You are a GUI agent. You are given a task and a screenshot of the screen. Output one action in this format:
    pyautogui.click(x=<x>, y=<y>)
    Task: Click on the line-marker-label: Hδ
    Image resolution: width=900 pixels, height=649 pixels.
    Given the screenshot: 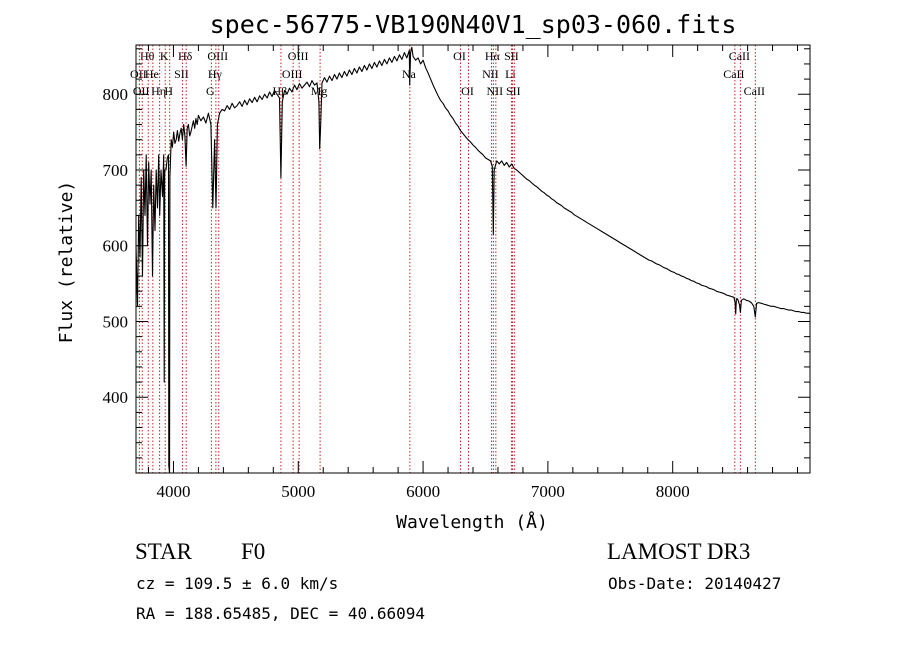 What is the action you would take?
    pyautogui.click(x=185, y=56)
    